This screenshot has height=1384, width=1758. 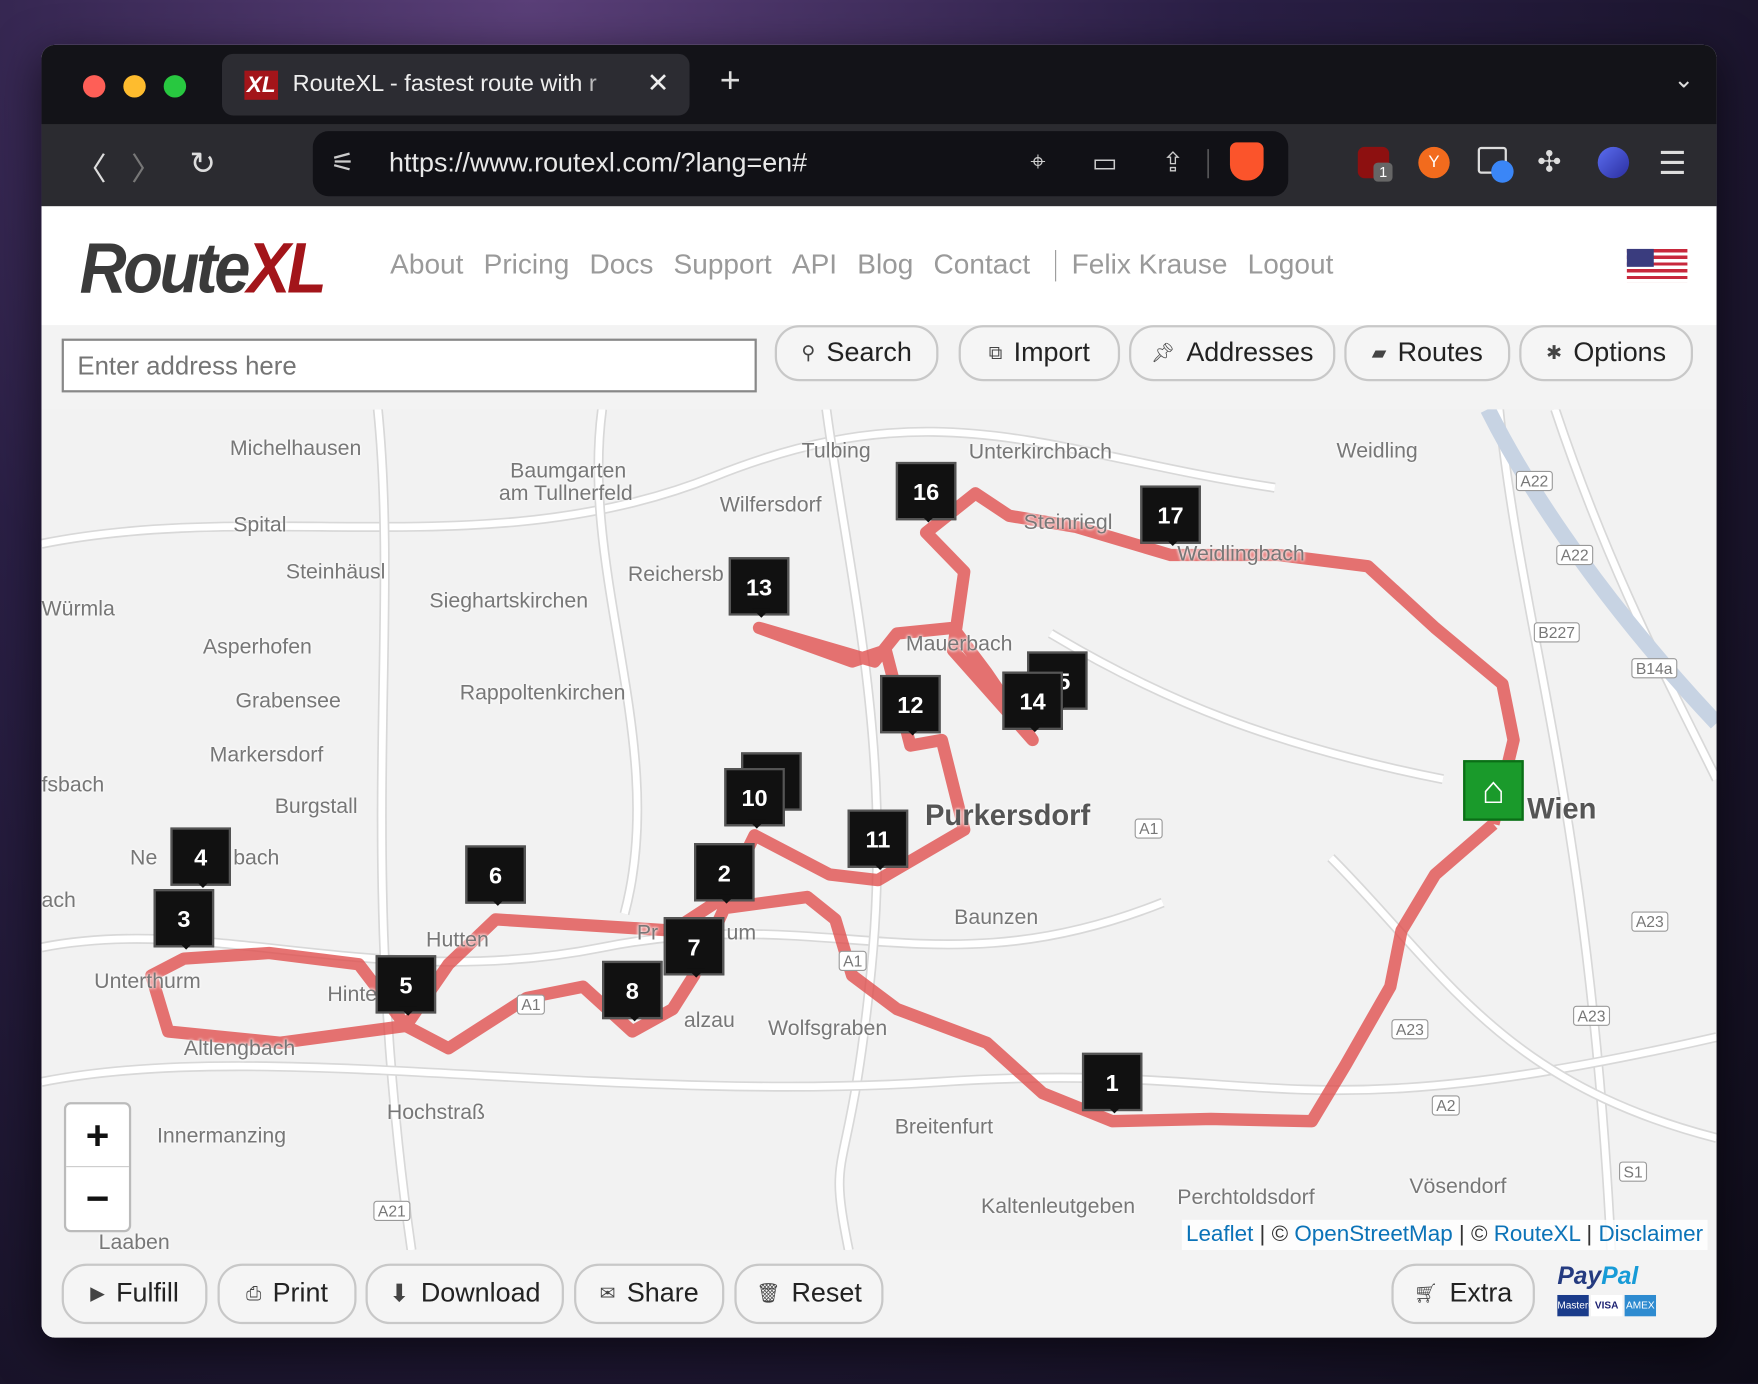 I want to click on print-button: ⎙ Print, so click(x=287, y=1294).